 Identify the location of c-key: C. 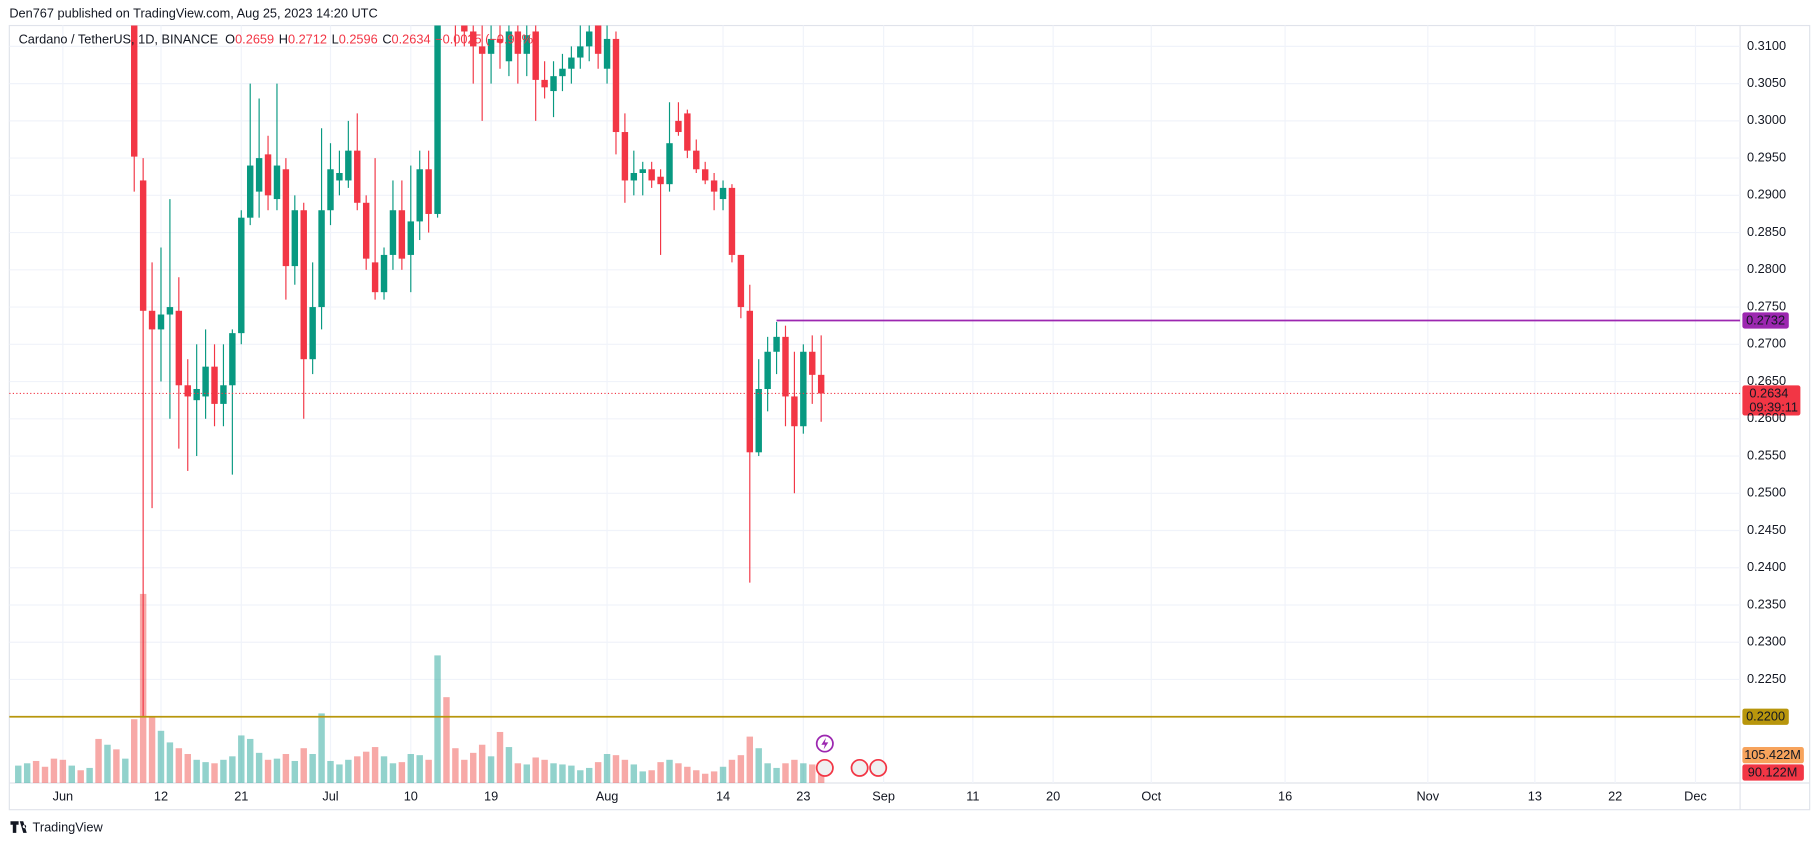
(386, 39).